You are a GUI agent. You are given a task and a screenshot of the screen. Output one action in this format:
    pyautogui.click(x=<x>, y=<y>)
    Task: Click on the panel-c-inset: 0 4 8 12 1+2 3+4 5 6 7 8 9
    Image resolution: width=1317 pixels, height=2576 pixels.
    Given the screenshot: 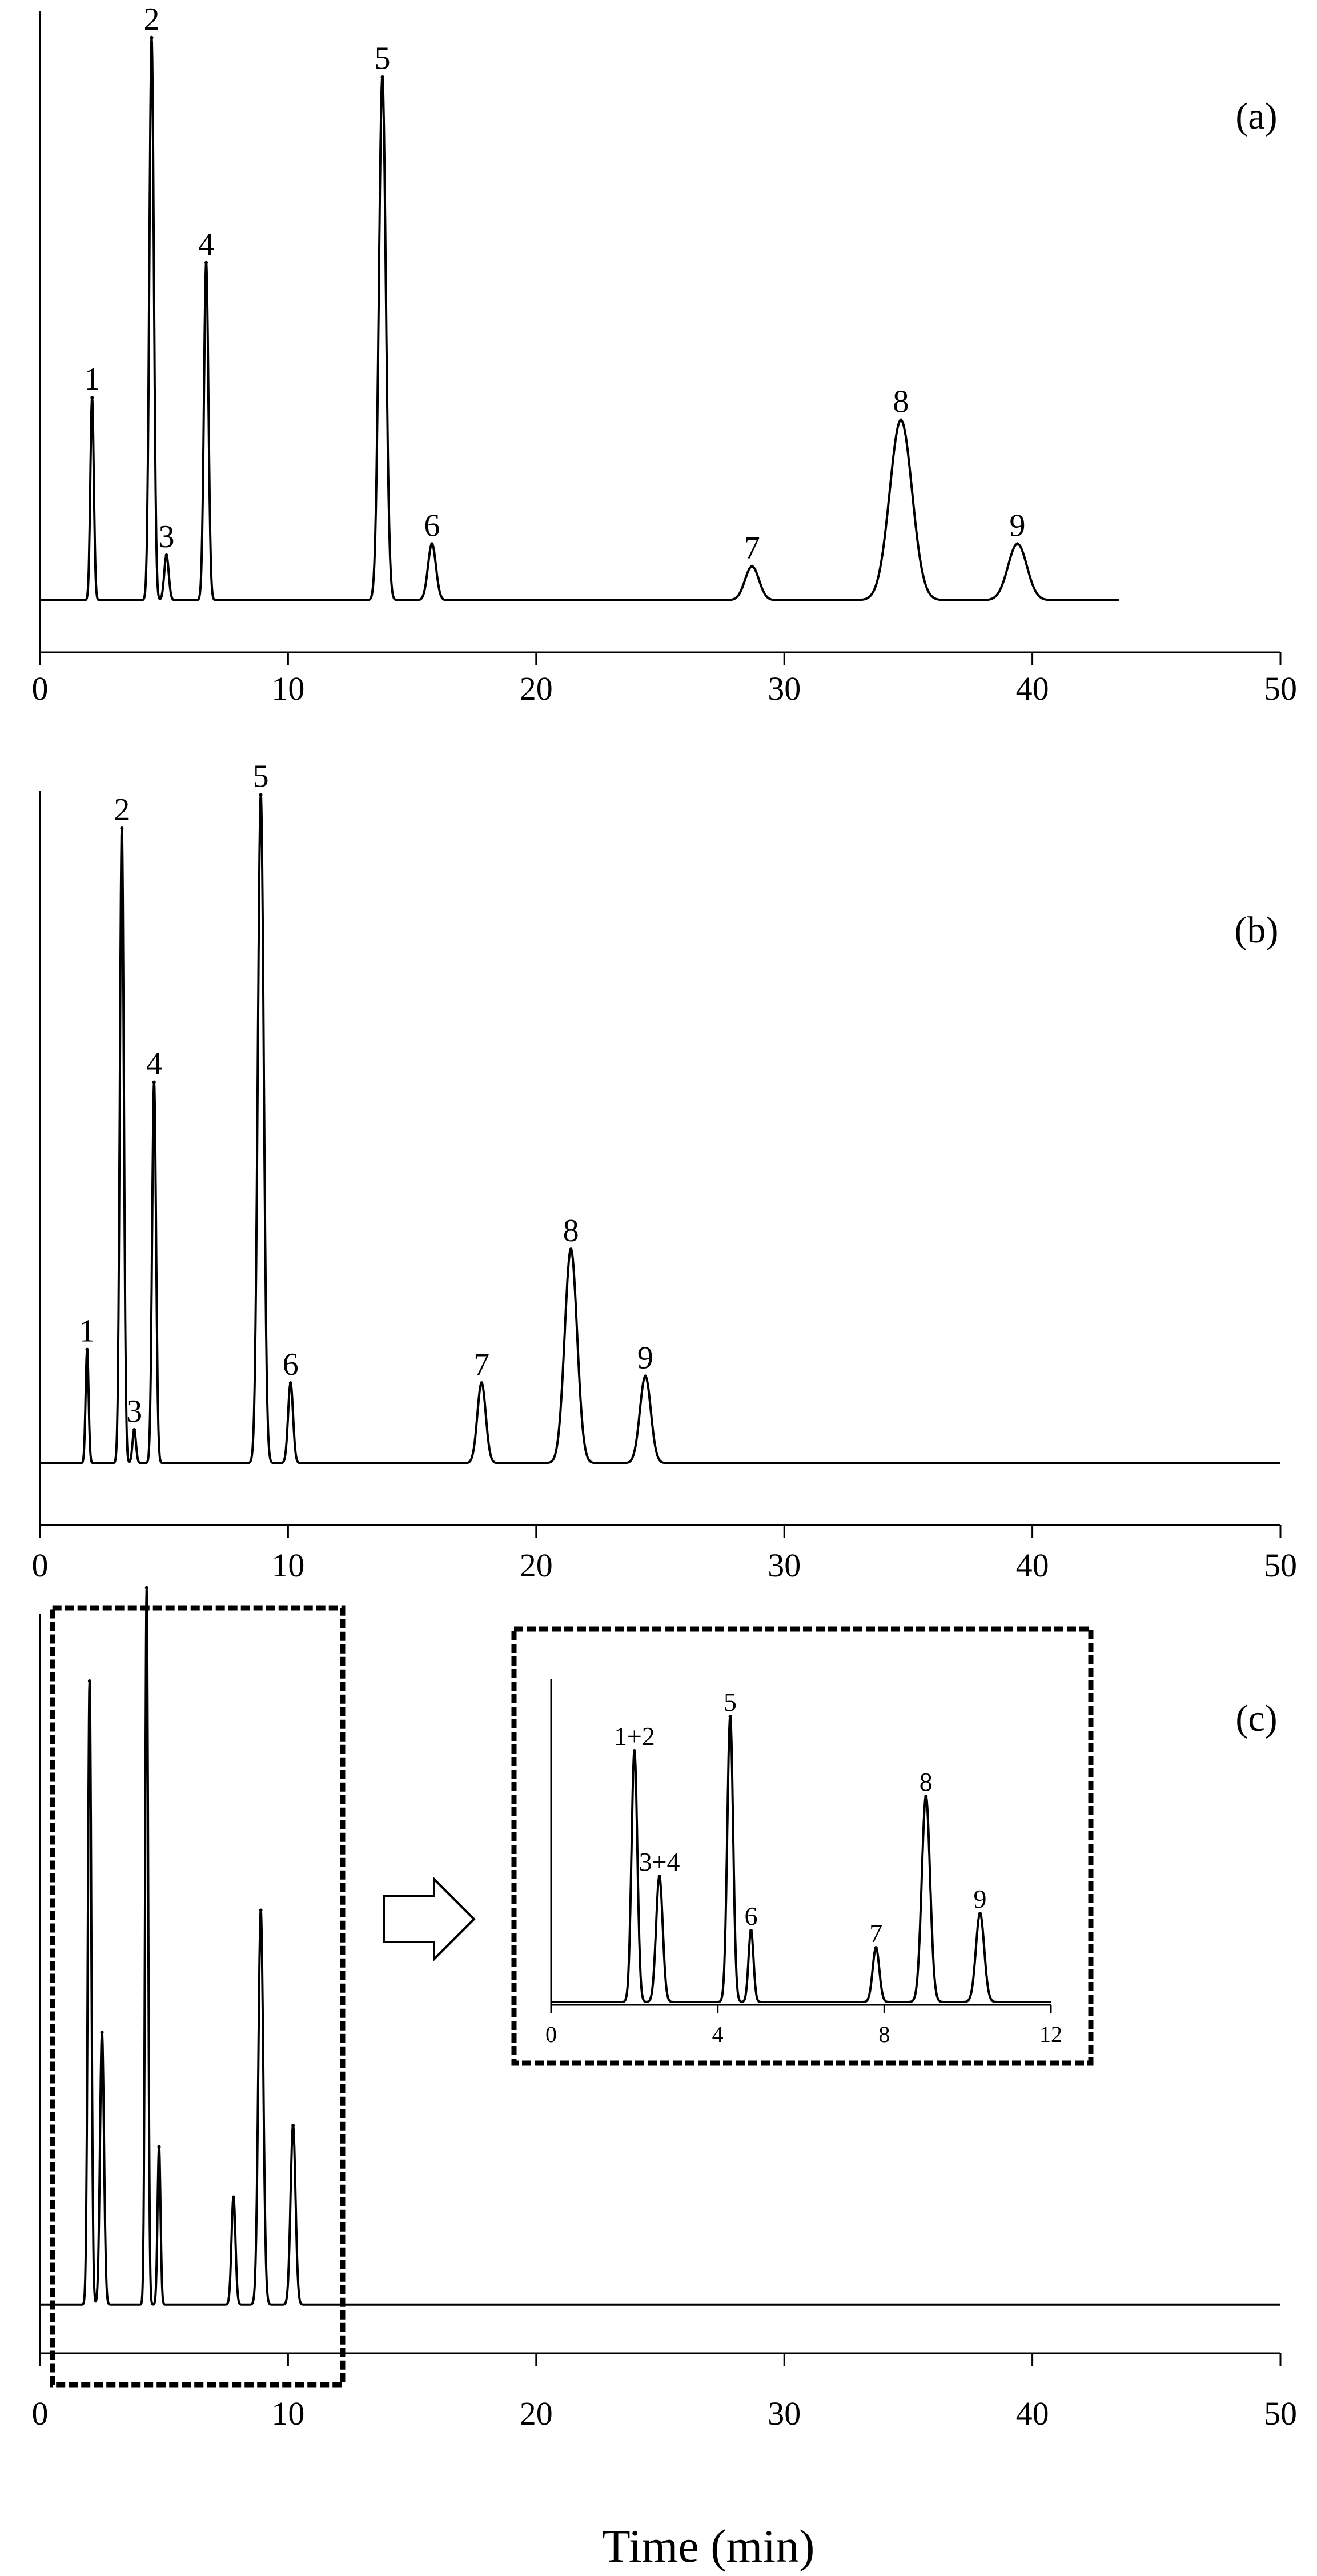 What is the action you would take?
    pyautogui.click(x=803, y=1846)
    